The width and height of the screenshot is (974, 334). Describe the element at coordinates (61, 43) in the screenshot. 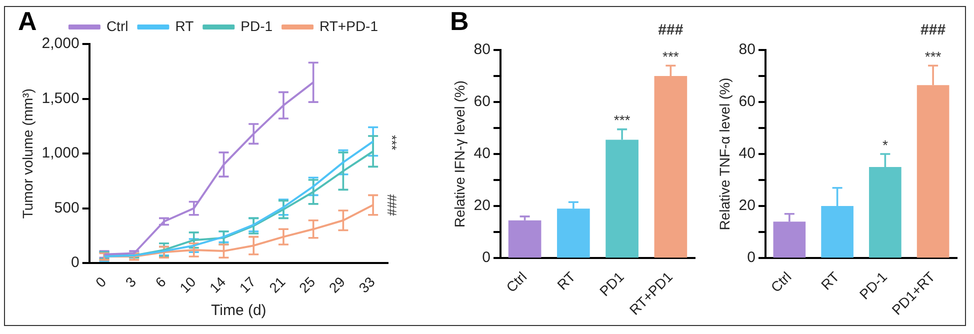

I see `y-tick-label: 2,000` at that location.